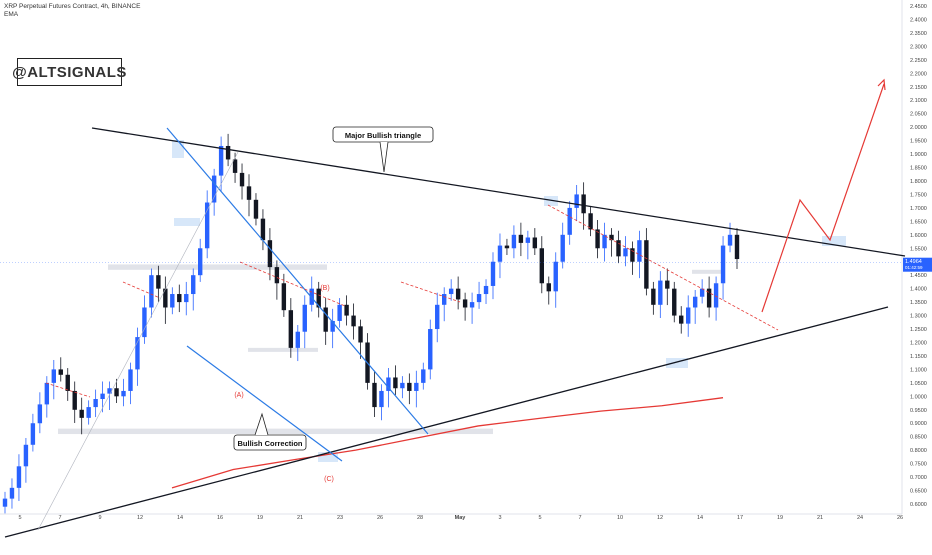  What do you see at coordinates (383, 135) in the screenshot?
I see `triangle-label: Major Bullish triangle` at bounding box center [383, 135].